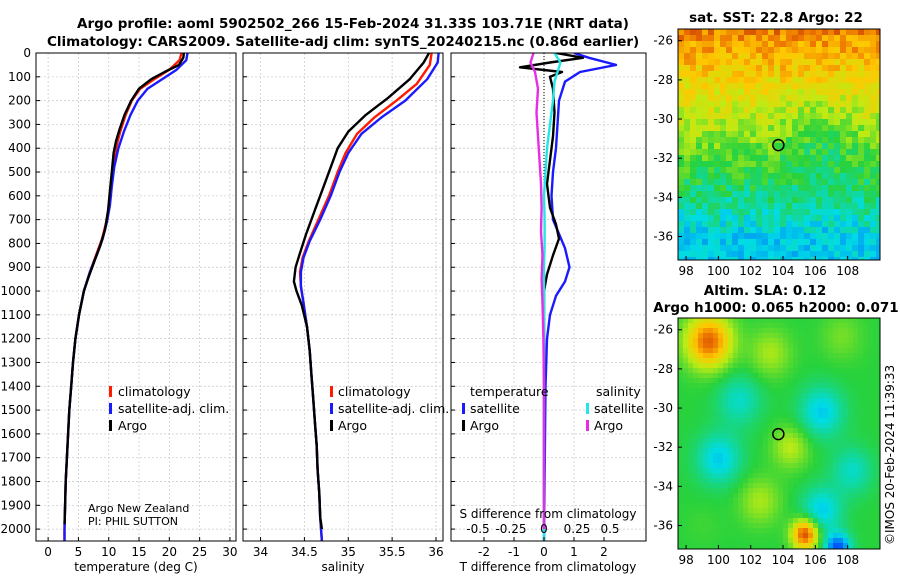  I want to click on series-line, so click(552, 297).